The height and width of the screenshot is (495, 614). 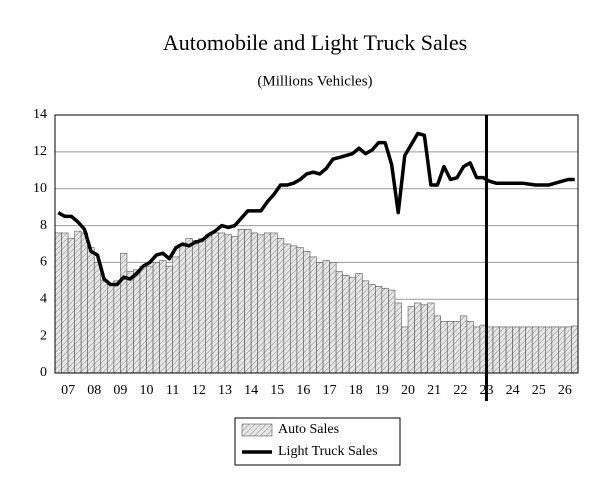 What do you see at coordinates (257, 430) in the screenshot?
I see `legend-swatch` at bounding box center [257, 430].